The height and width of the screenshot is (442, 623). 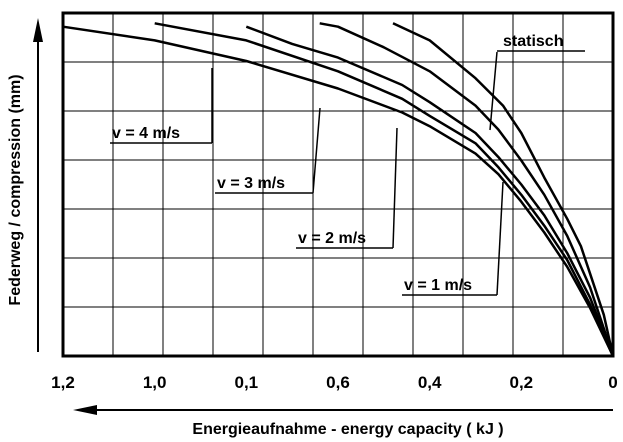 I want to click on series-label-5: statisch, so click(x=533, y=41).